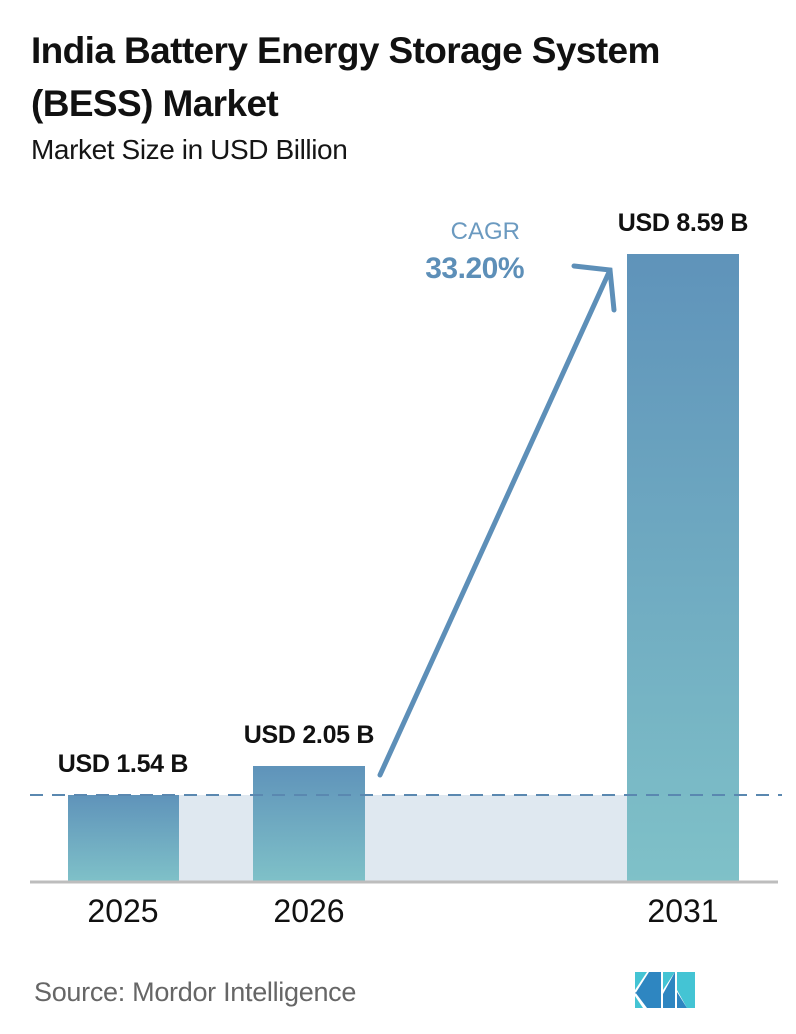  Describe the element at coordinates (189, 149) in the screenshot. I see `chart-subtitle: Market Size in USD Billion` at that location.